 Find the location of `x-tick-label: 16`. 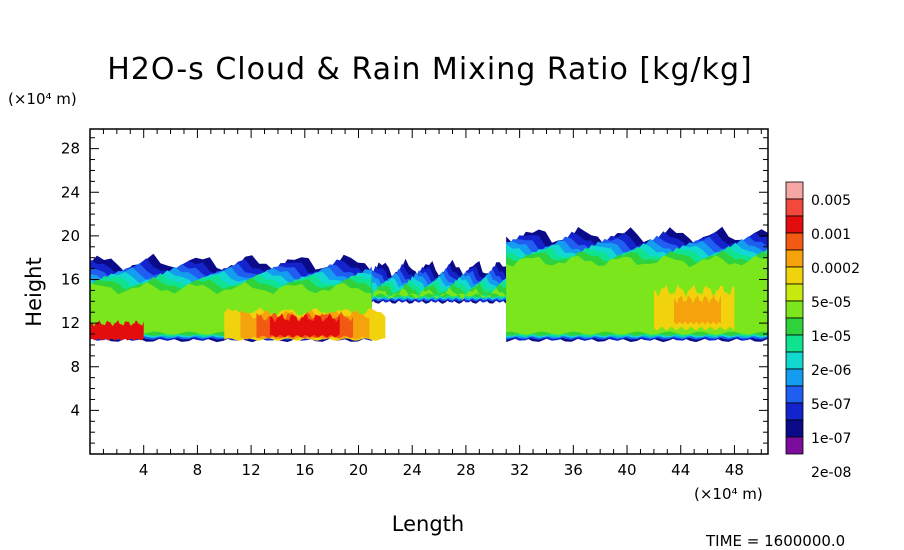

x-tick-label: 16 is located at coordinates (304, 470).